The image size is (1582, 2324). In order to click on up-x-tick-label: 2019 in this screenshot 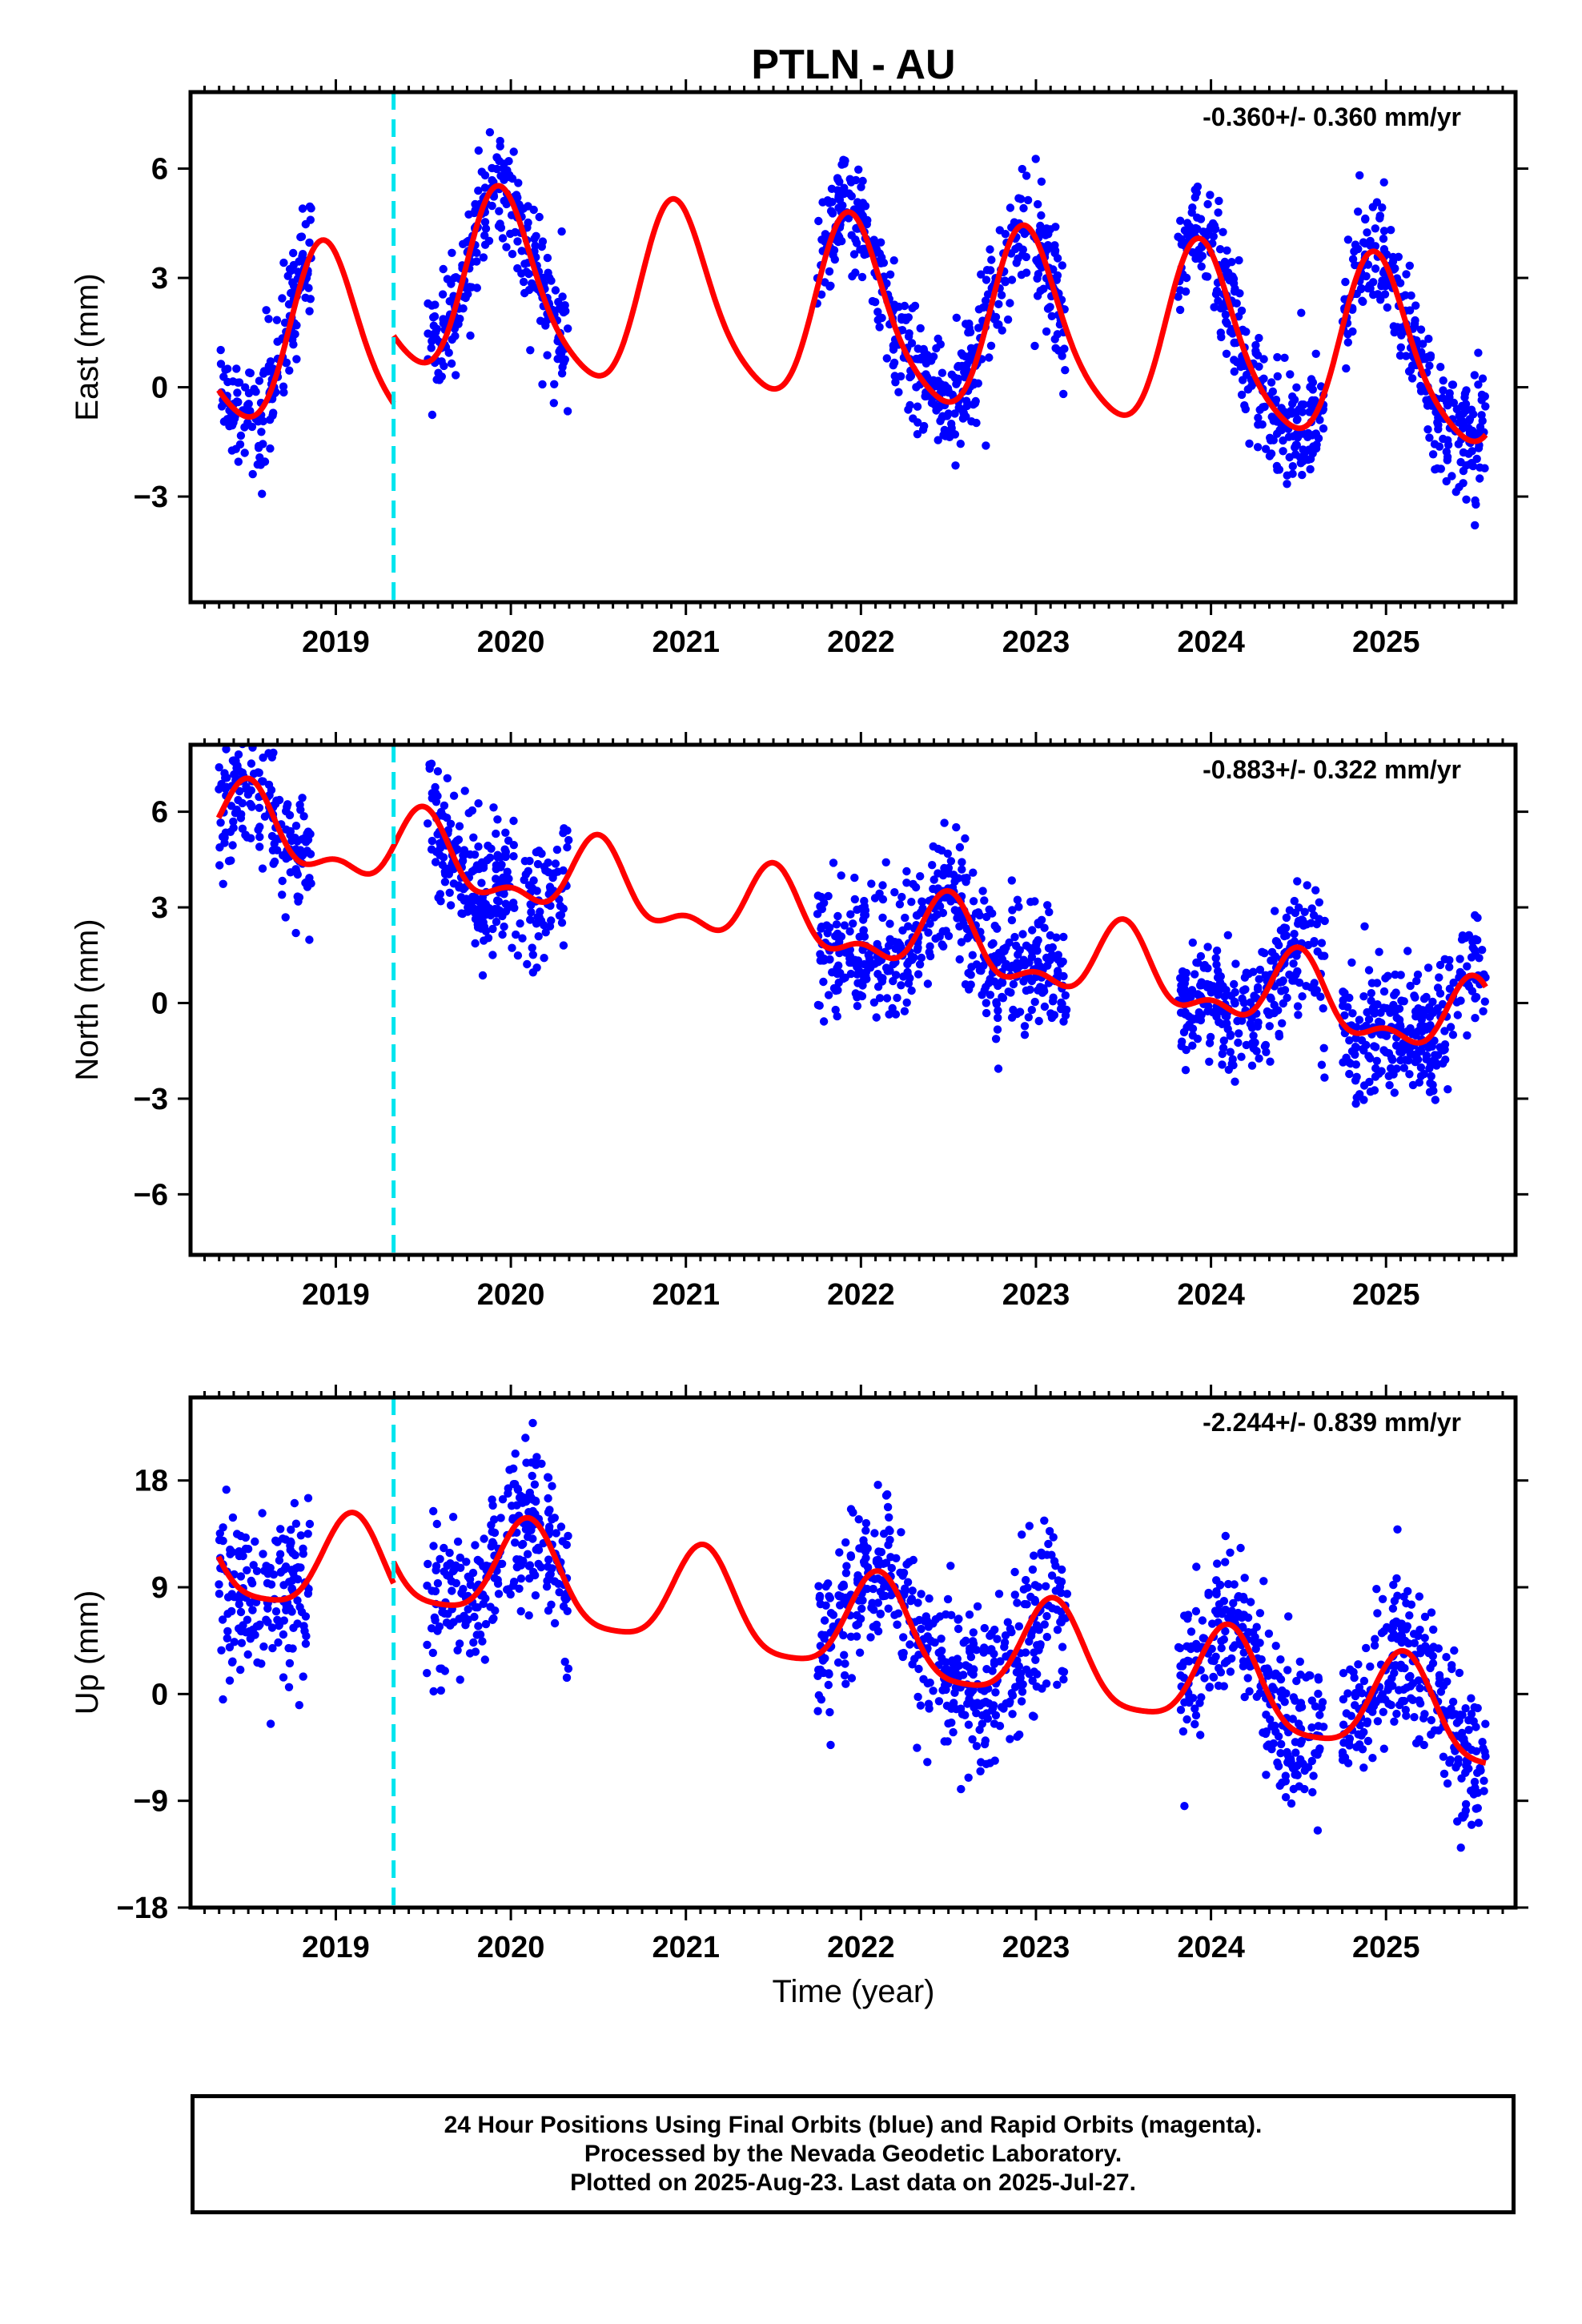, I will do `click(336, 1947)`.